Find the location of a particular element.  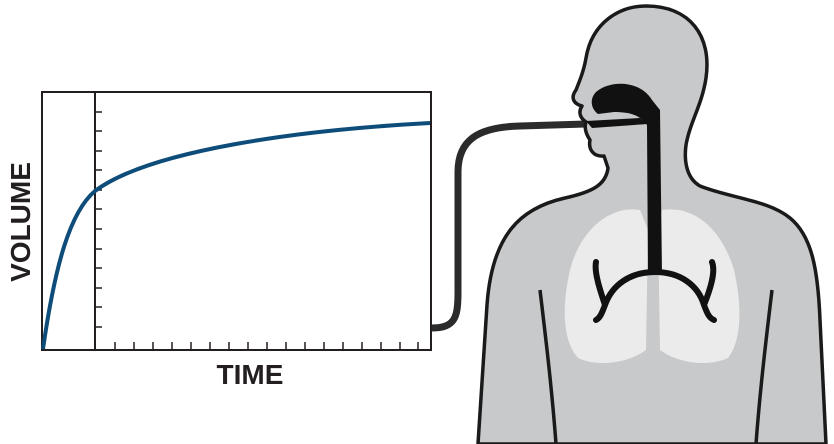

y-axis-label: VOLUME is located at coordinates (20, 222).